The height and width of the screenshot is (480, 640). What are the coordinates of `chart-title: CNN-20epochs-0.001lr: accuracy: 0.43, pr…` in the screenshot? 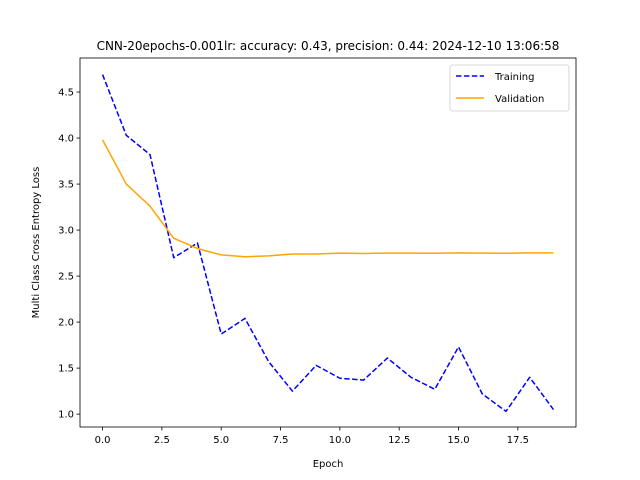 It's located at (328, 46).